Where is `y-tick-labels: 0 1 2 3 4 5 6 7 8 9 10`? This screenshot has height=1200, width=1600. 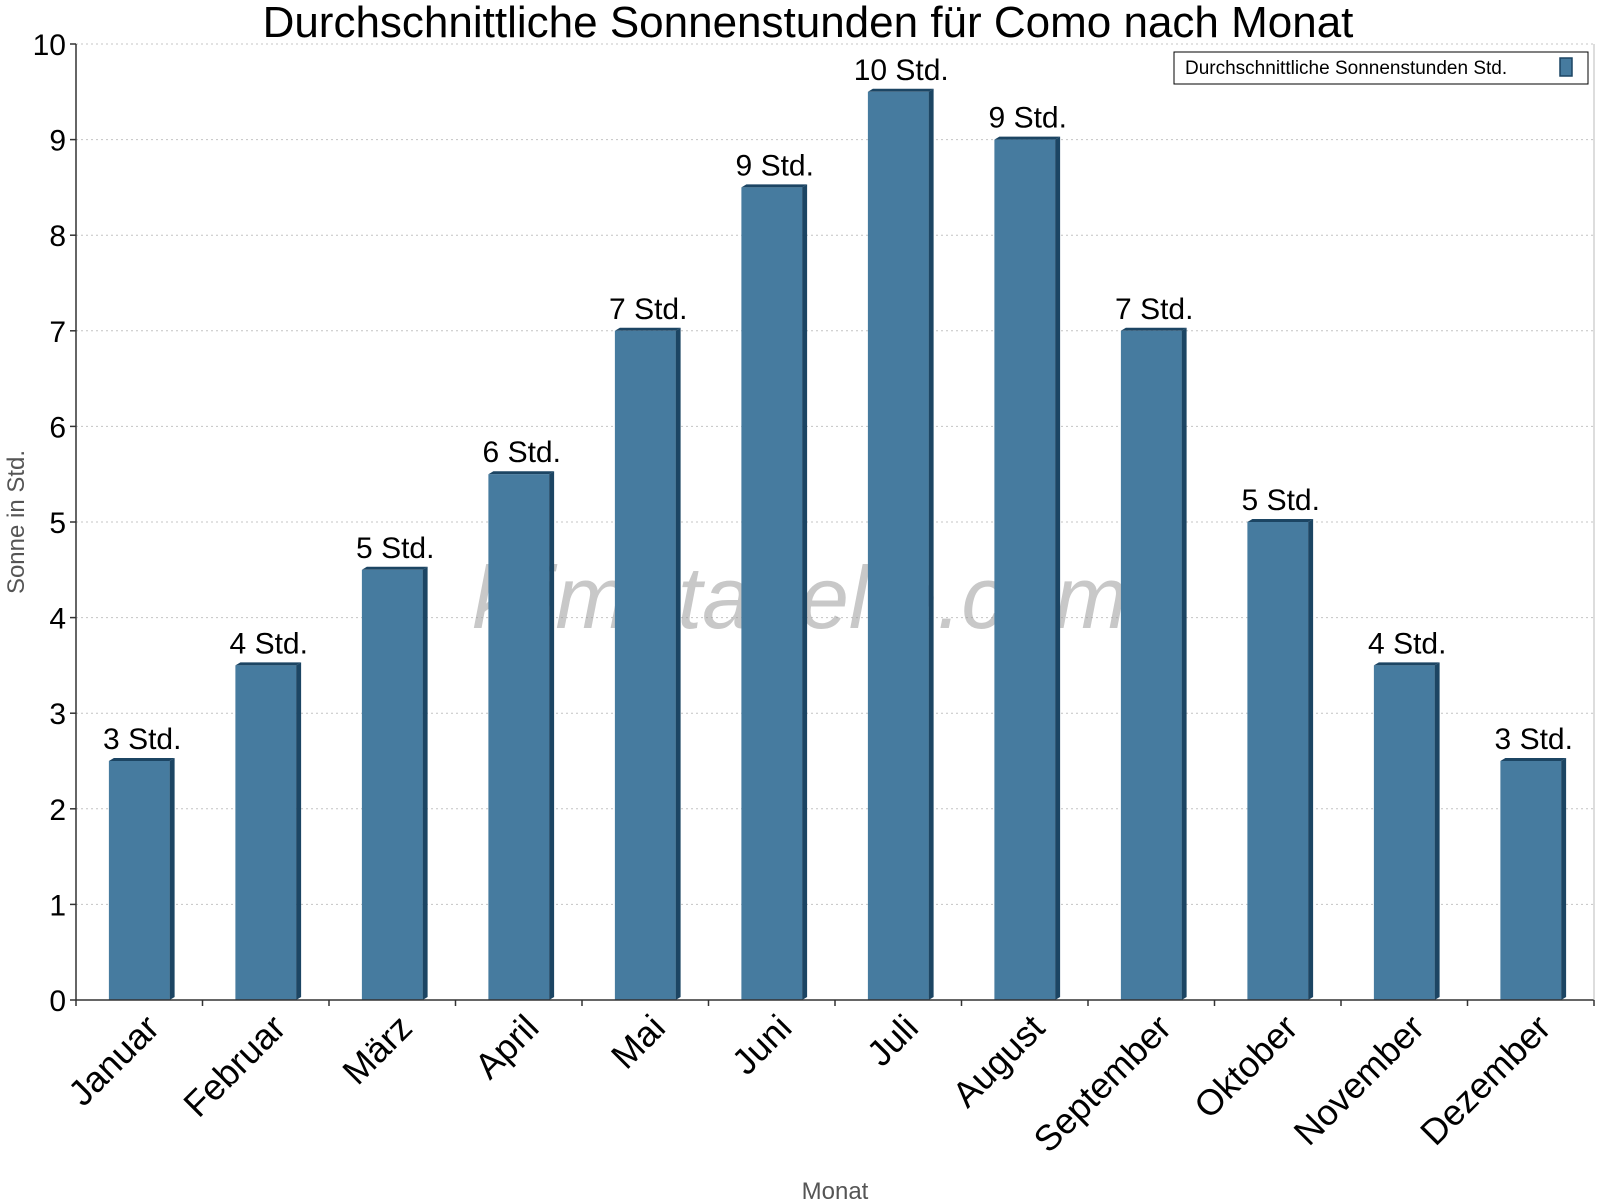
y-tick-labels: 0 1 2 3 4 5 6 7 8 9 10 is located at coordinates (49, 523).